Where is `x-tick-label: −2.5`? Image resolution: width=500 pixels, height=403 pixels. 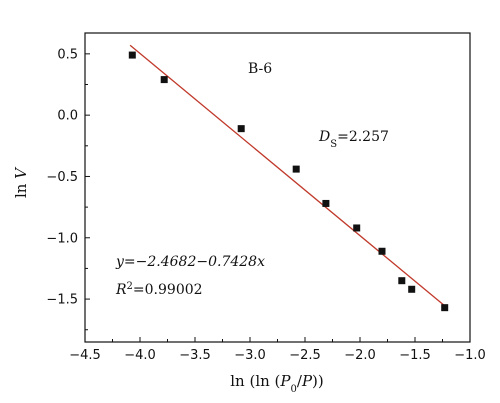 x-tick-label: −2.5 is located at coordinates (305, 355).